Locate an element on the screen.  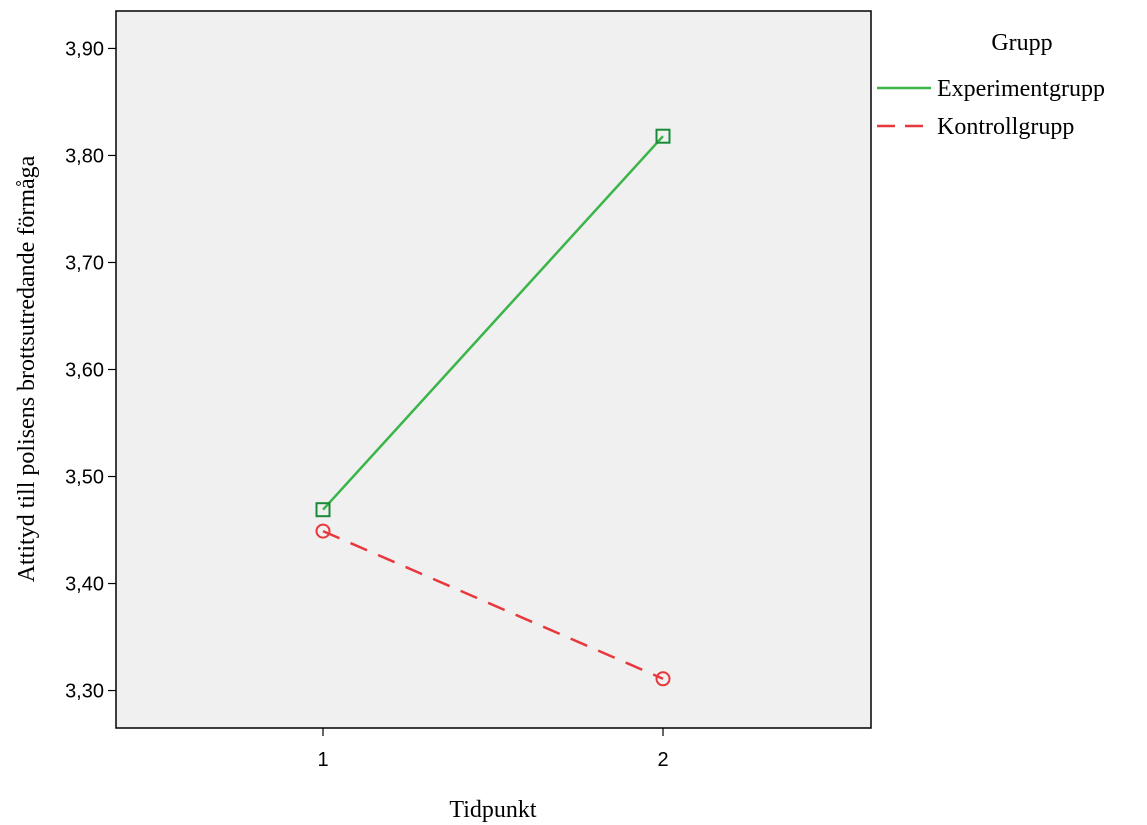
y-tick-label: 3,40 is located at coordinates (84, 585).